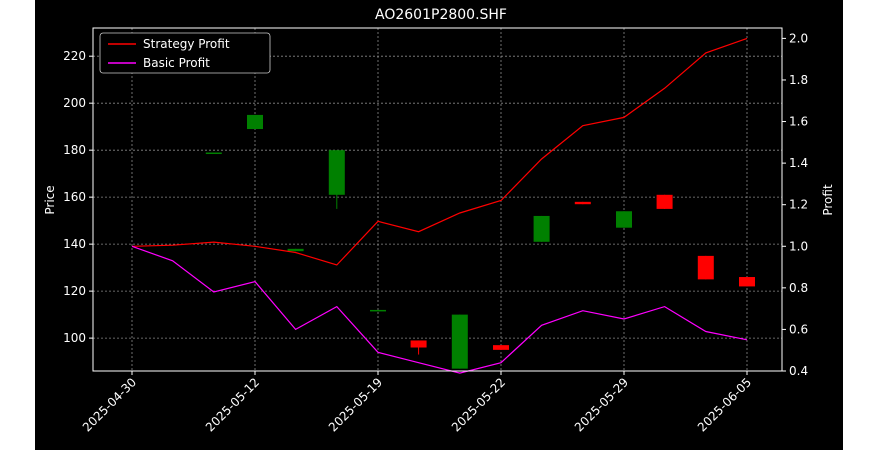 This screenshot has height=455, width=878. What do you see at coordinates (601, 404) in the screenshot?
I see `x-tick-label: 2025-05-29` at bounding box center [601, 404].